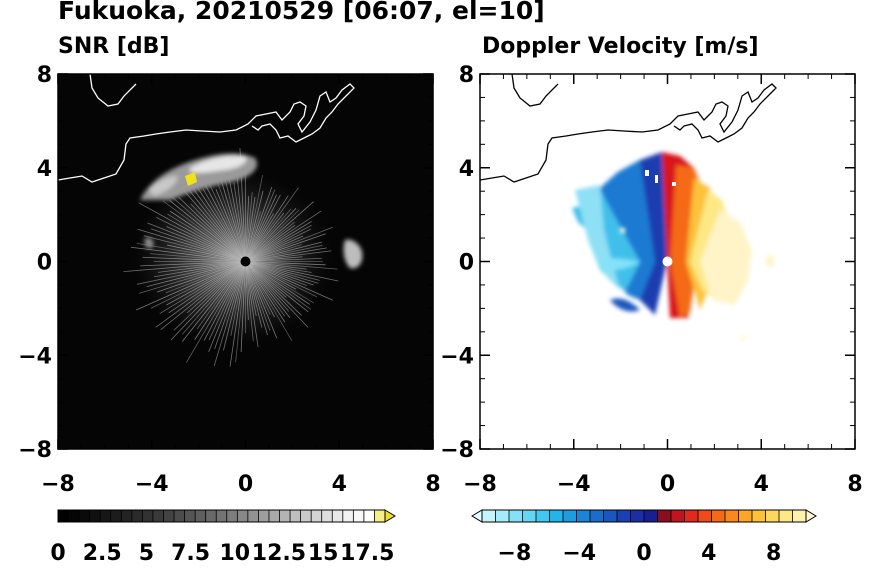  I want to click on colorbar-extend-low, so click(477, 516).